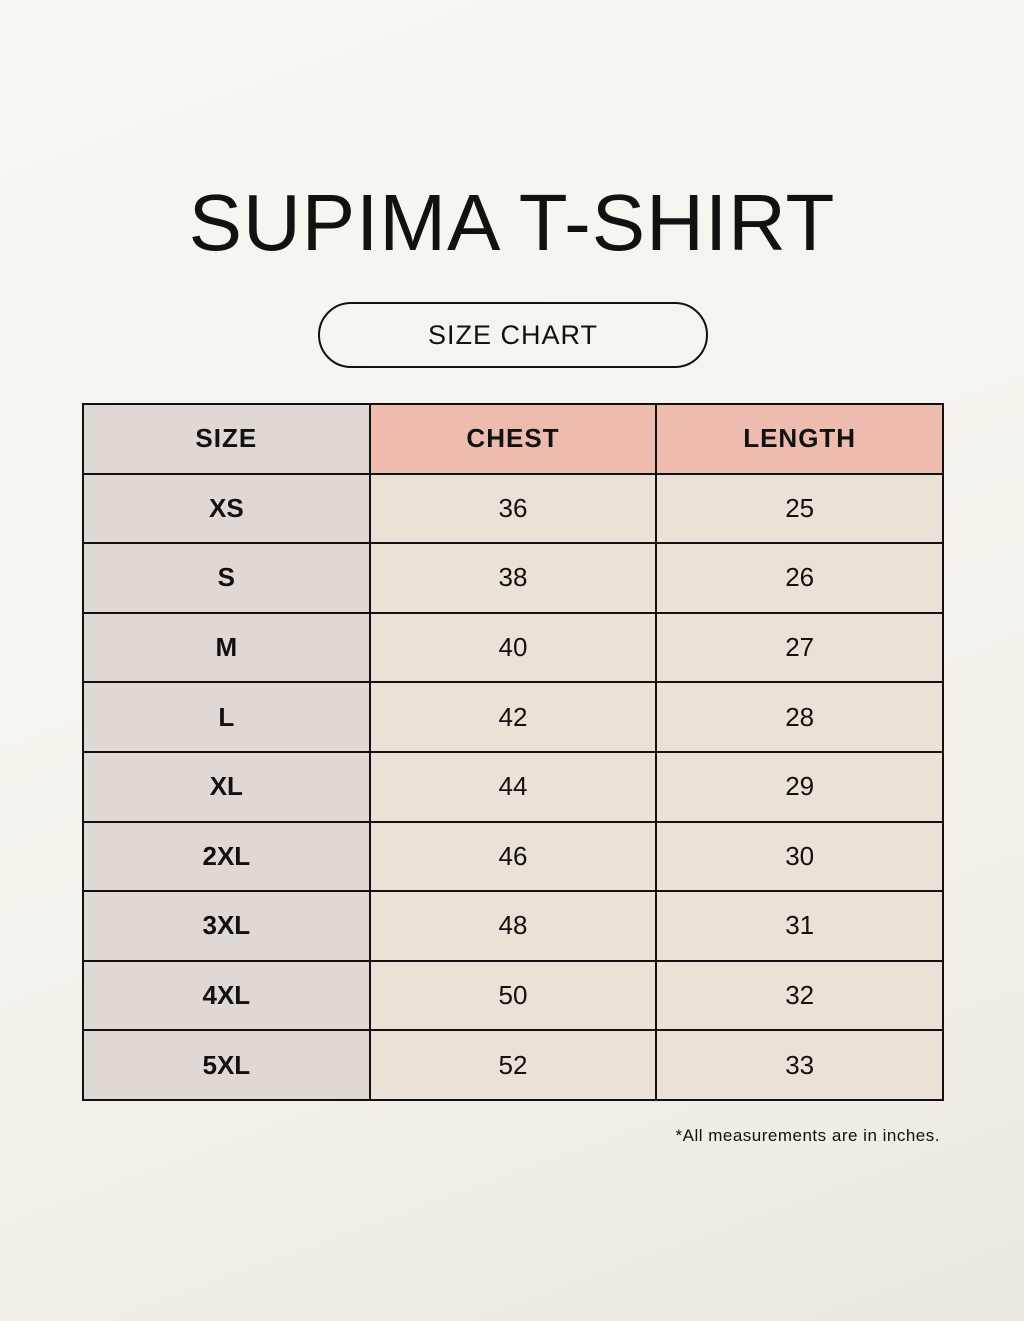 The width and height of the screenshot is (1024, 1321). Describe the element at coordinates (226, 508) in the screenshot. I see `size-cell: XS` at that location.